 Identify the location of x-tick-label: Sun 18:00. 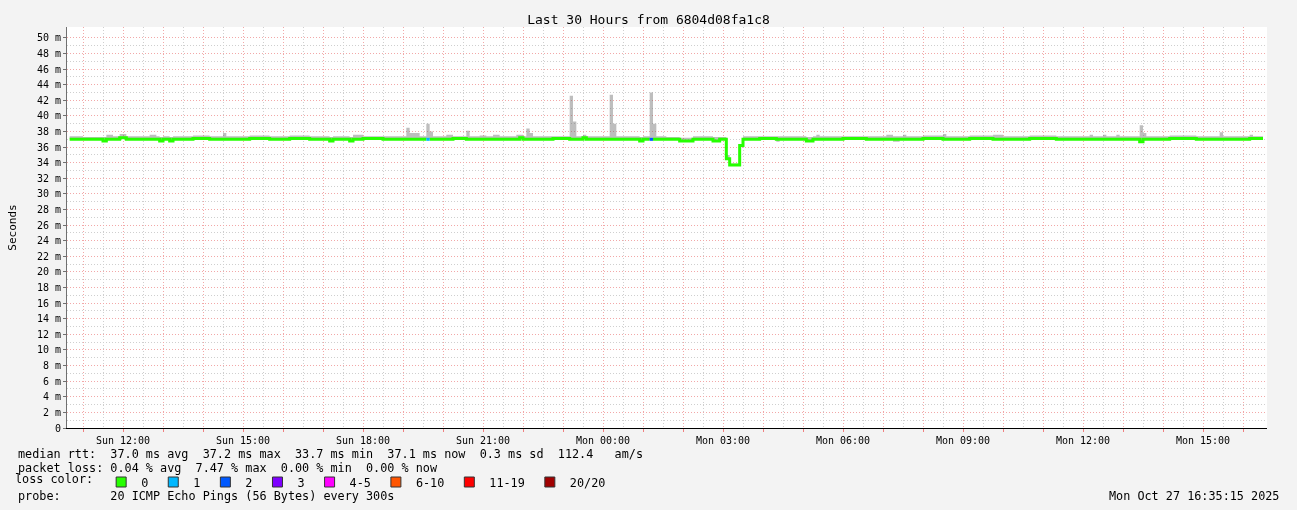
(363, 440).